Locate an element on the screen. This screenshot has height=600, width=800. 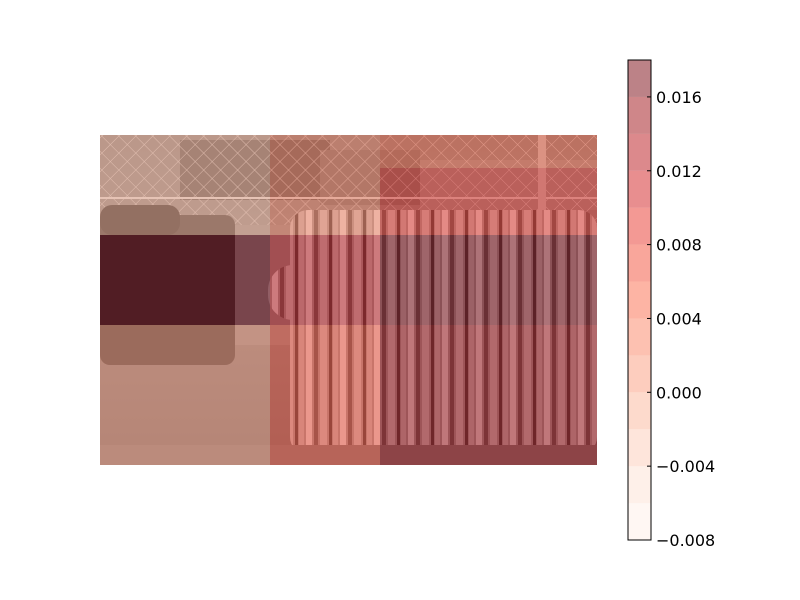
colorbar-tick-label: −0.008 is located at coordinates (685, 540).